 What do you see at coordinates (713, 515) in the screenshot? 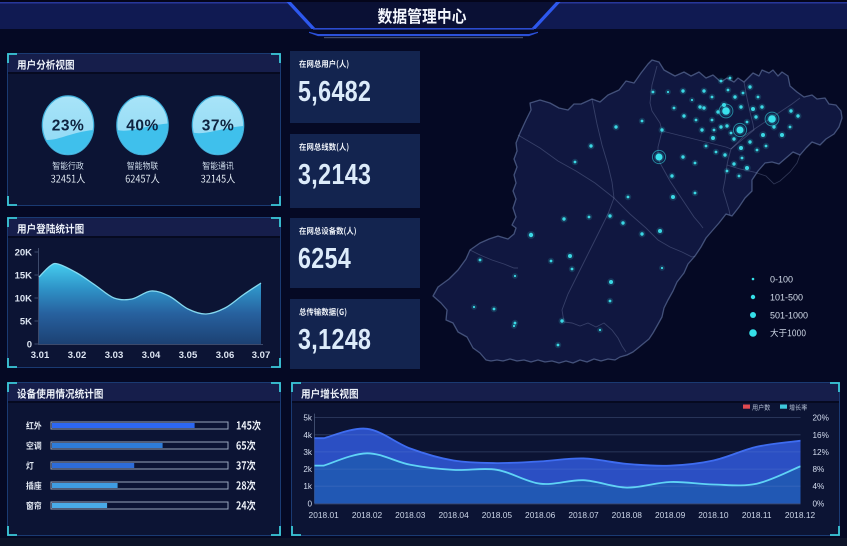
I see `svg-text: 2018.10` at bounding box center [713, 515].